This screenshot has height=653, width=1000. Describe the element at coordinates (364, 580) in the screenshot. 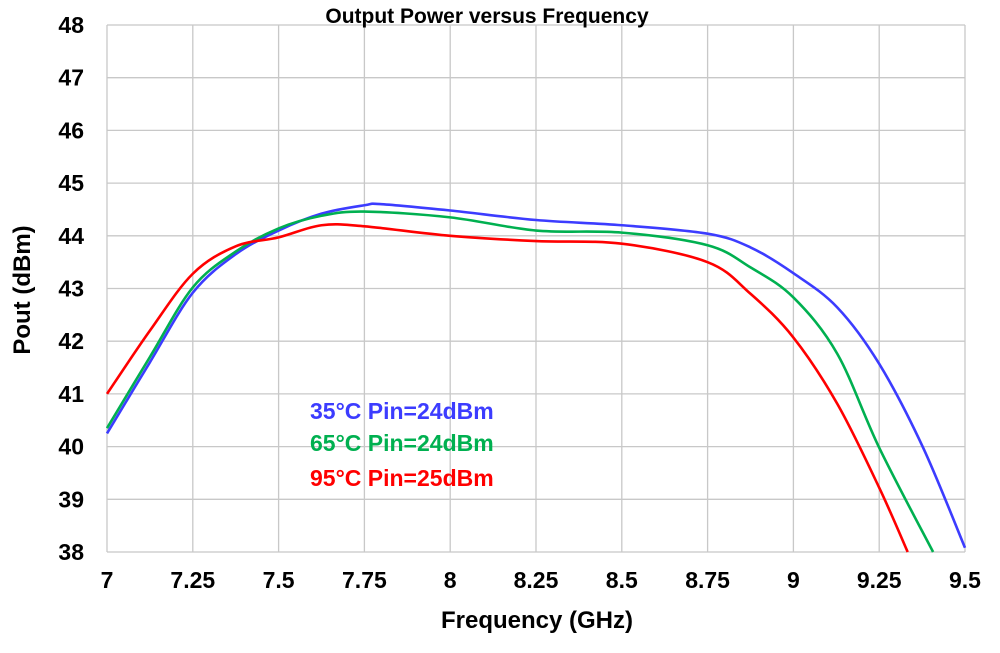

I see `x-tick-label: 7.75` at that location.